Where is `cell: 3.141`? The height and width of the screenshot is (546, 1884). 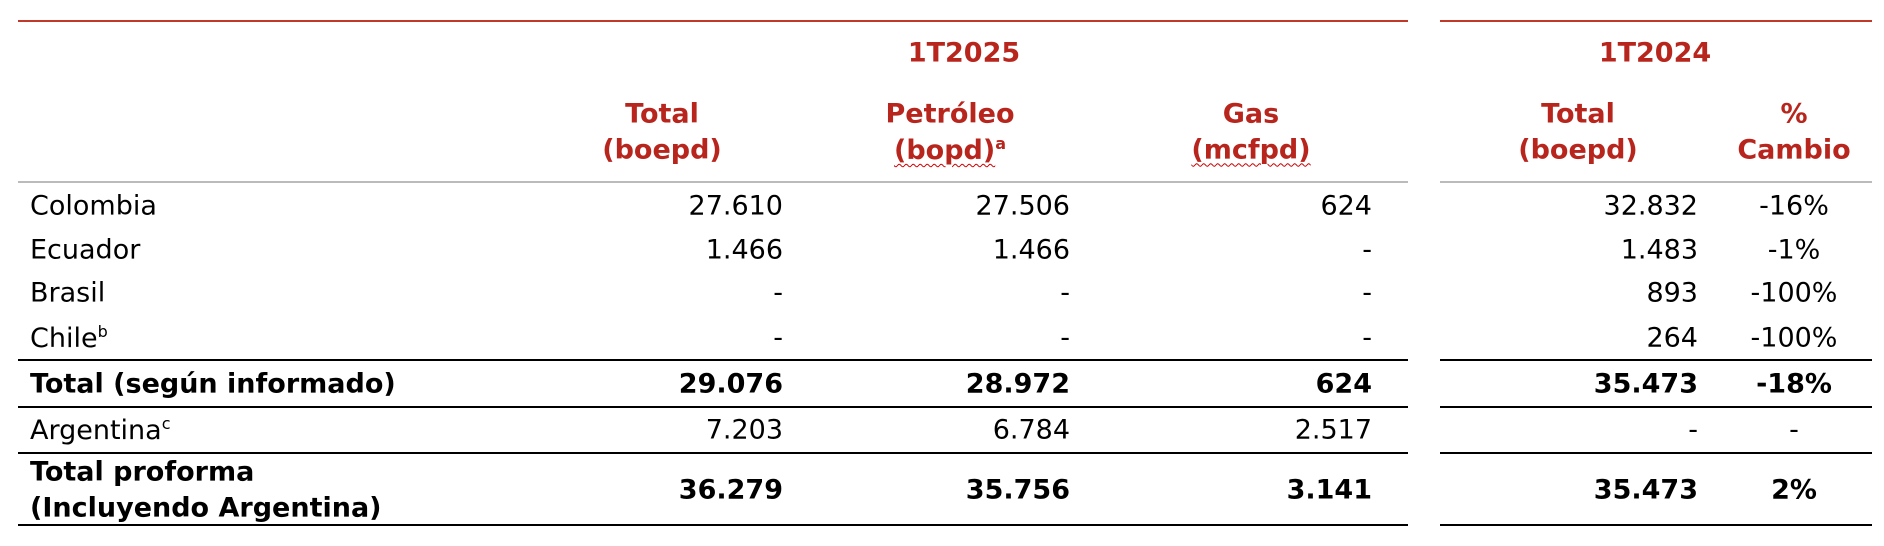
cell: 3.141 is located at coordinates (1329, 490).